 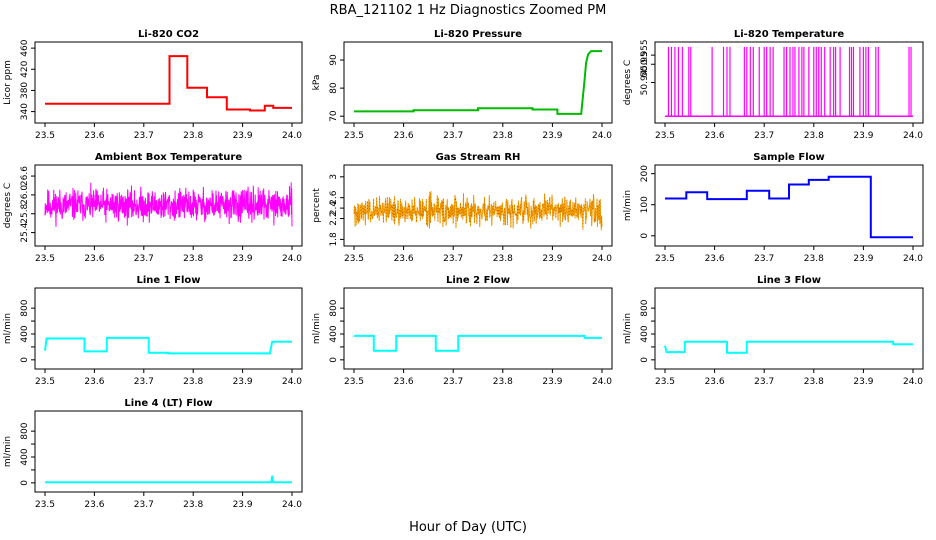 What do you see at coordinates (468, 527) in the screenshot?
I see `page-xlabel: Hour of Day (UTC)` at bounding box center [468, 527].